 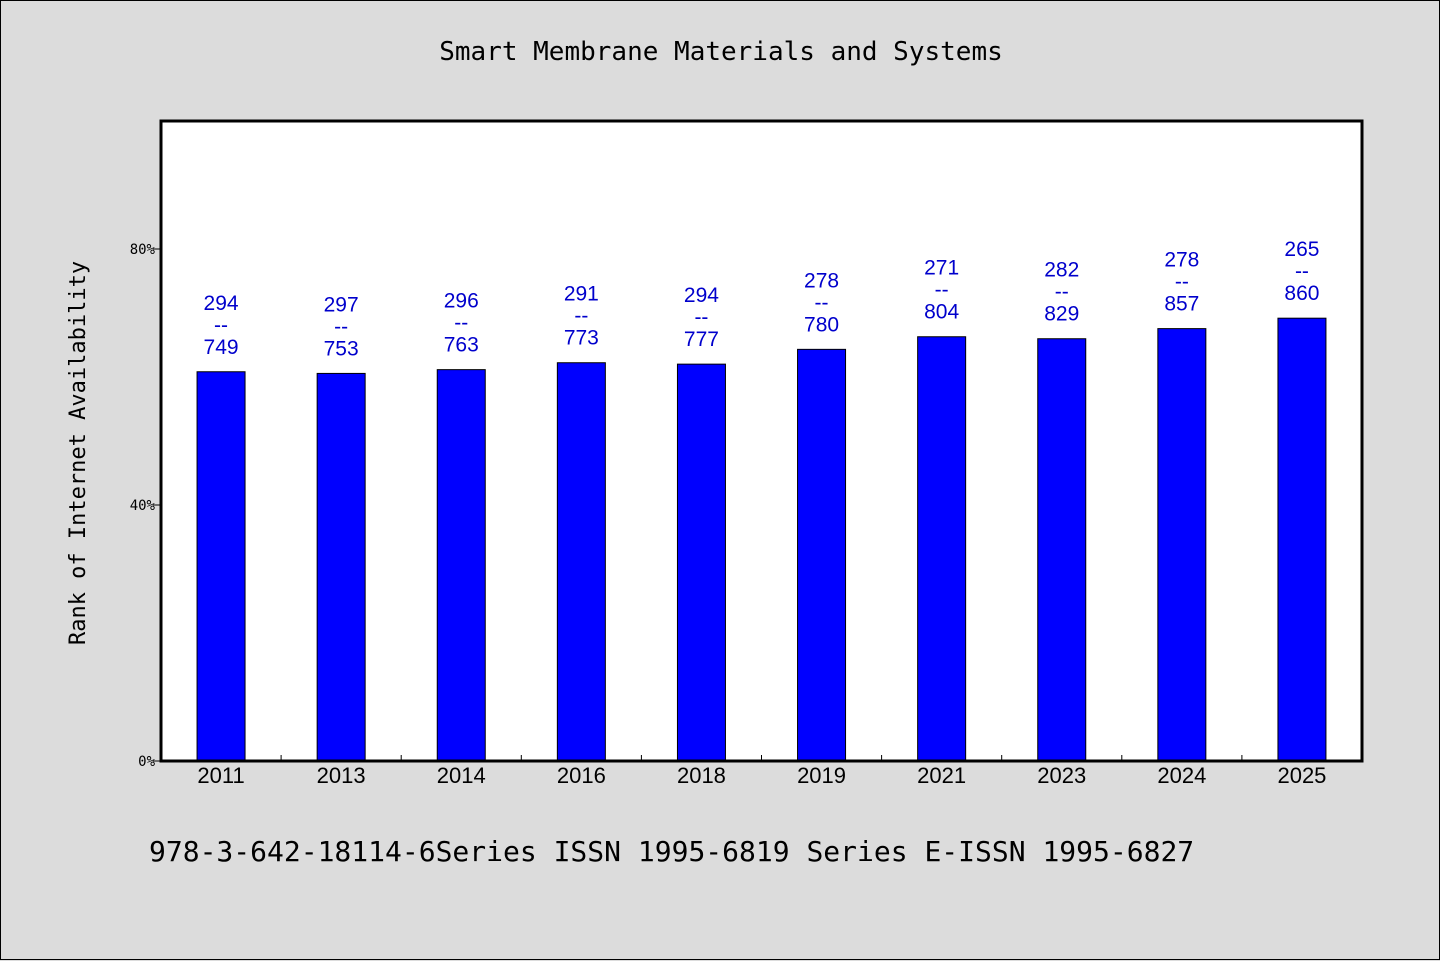 What do you see at coordinates (461, 301) in the screenshot?
I see `data-label-top: 296` at bounding box center [461, 301].